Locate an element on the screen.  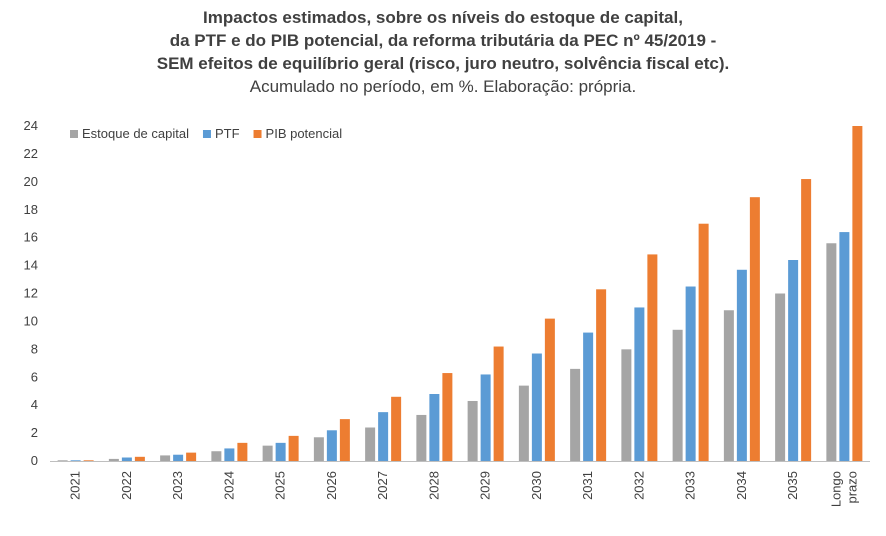
y-tick-label: 12 is located at coordinates (31, 293).